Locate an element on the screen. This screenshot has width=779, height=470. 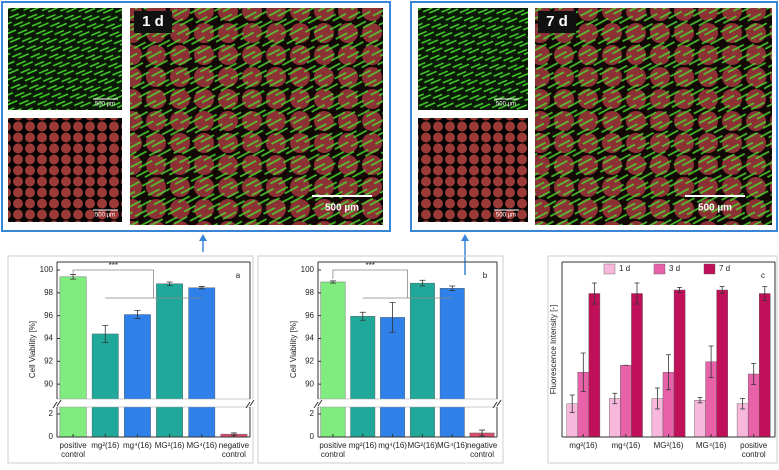
y-axis-label: Fluorescence Intensity [-] is located at coordinates (553, 349).